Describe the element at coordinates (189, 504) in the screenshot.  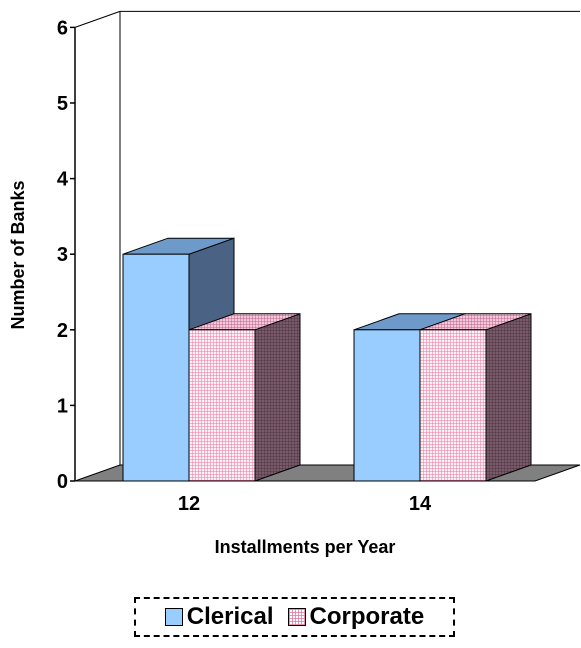
I see `x-tick-label: 12` at that location.